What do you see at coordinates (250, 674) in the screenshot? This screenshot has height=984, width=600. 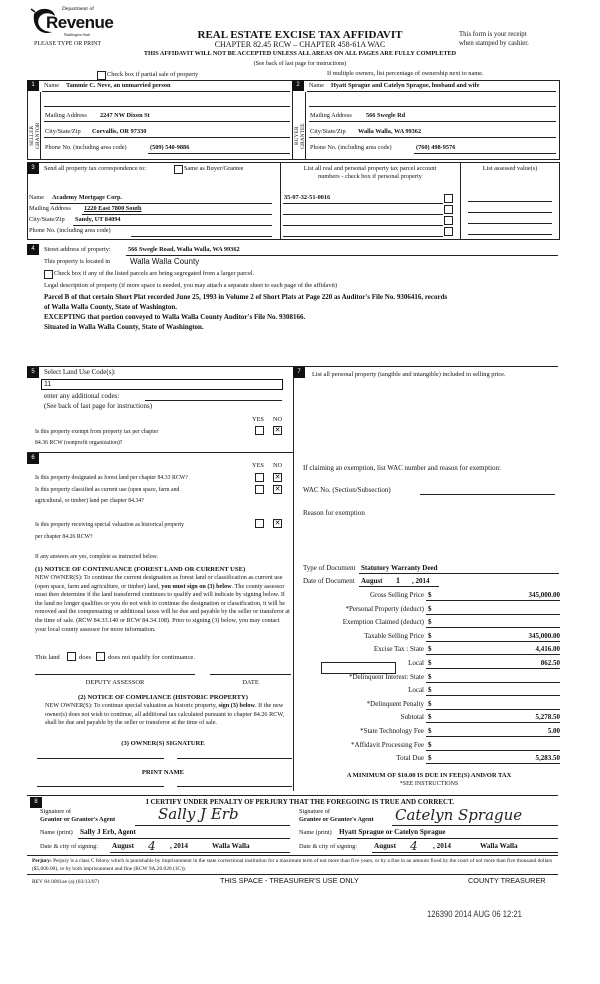 I see `assessor-date-line` at bounding box center [250, 674].